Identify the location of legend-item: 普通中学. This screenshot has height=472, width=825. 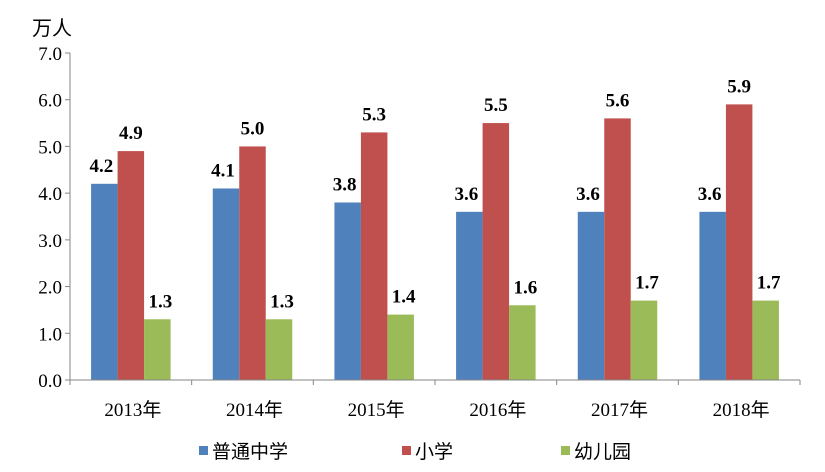
(243, 452).